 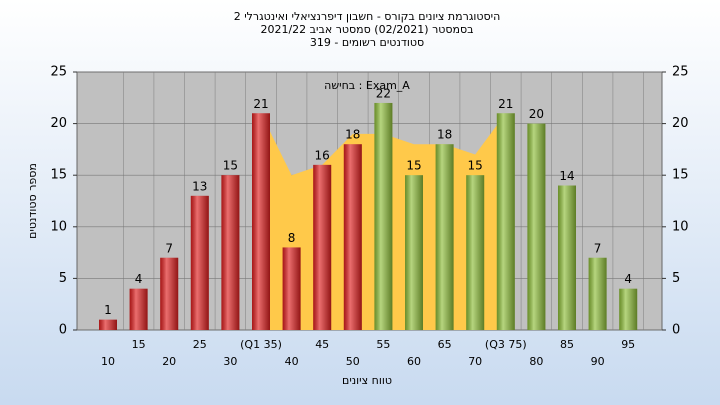 I want to click on y-axis-label: מספר סטודנטים, so click(x=32, y=201).